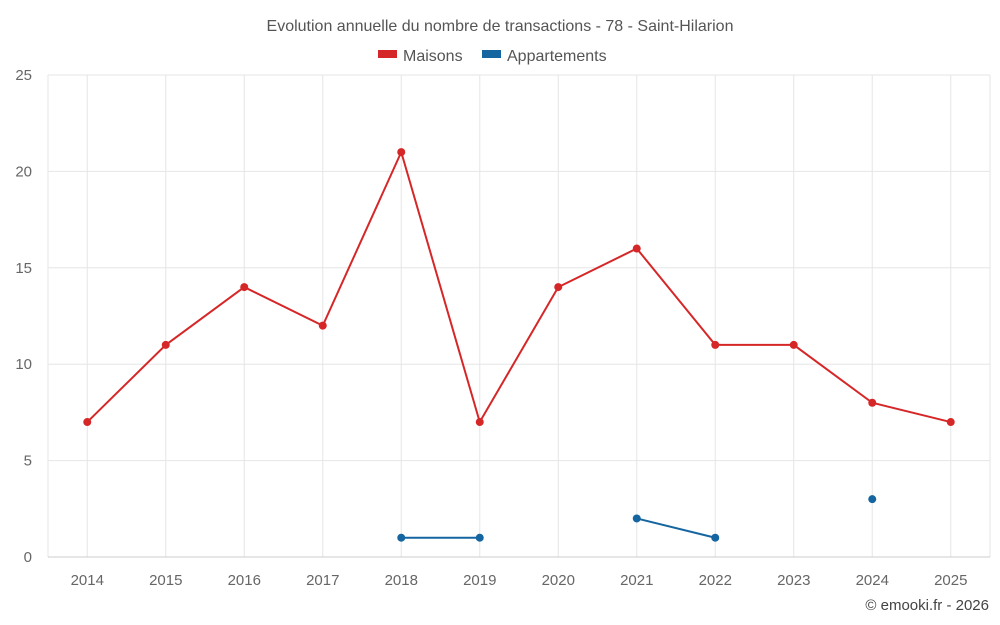  Describe the element at coordinates (87, 580) in the screenshot. I see `x-tick-label: 2014` at that location.